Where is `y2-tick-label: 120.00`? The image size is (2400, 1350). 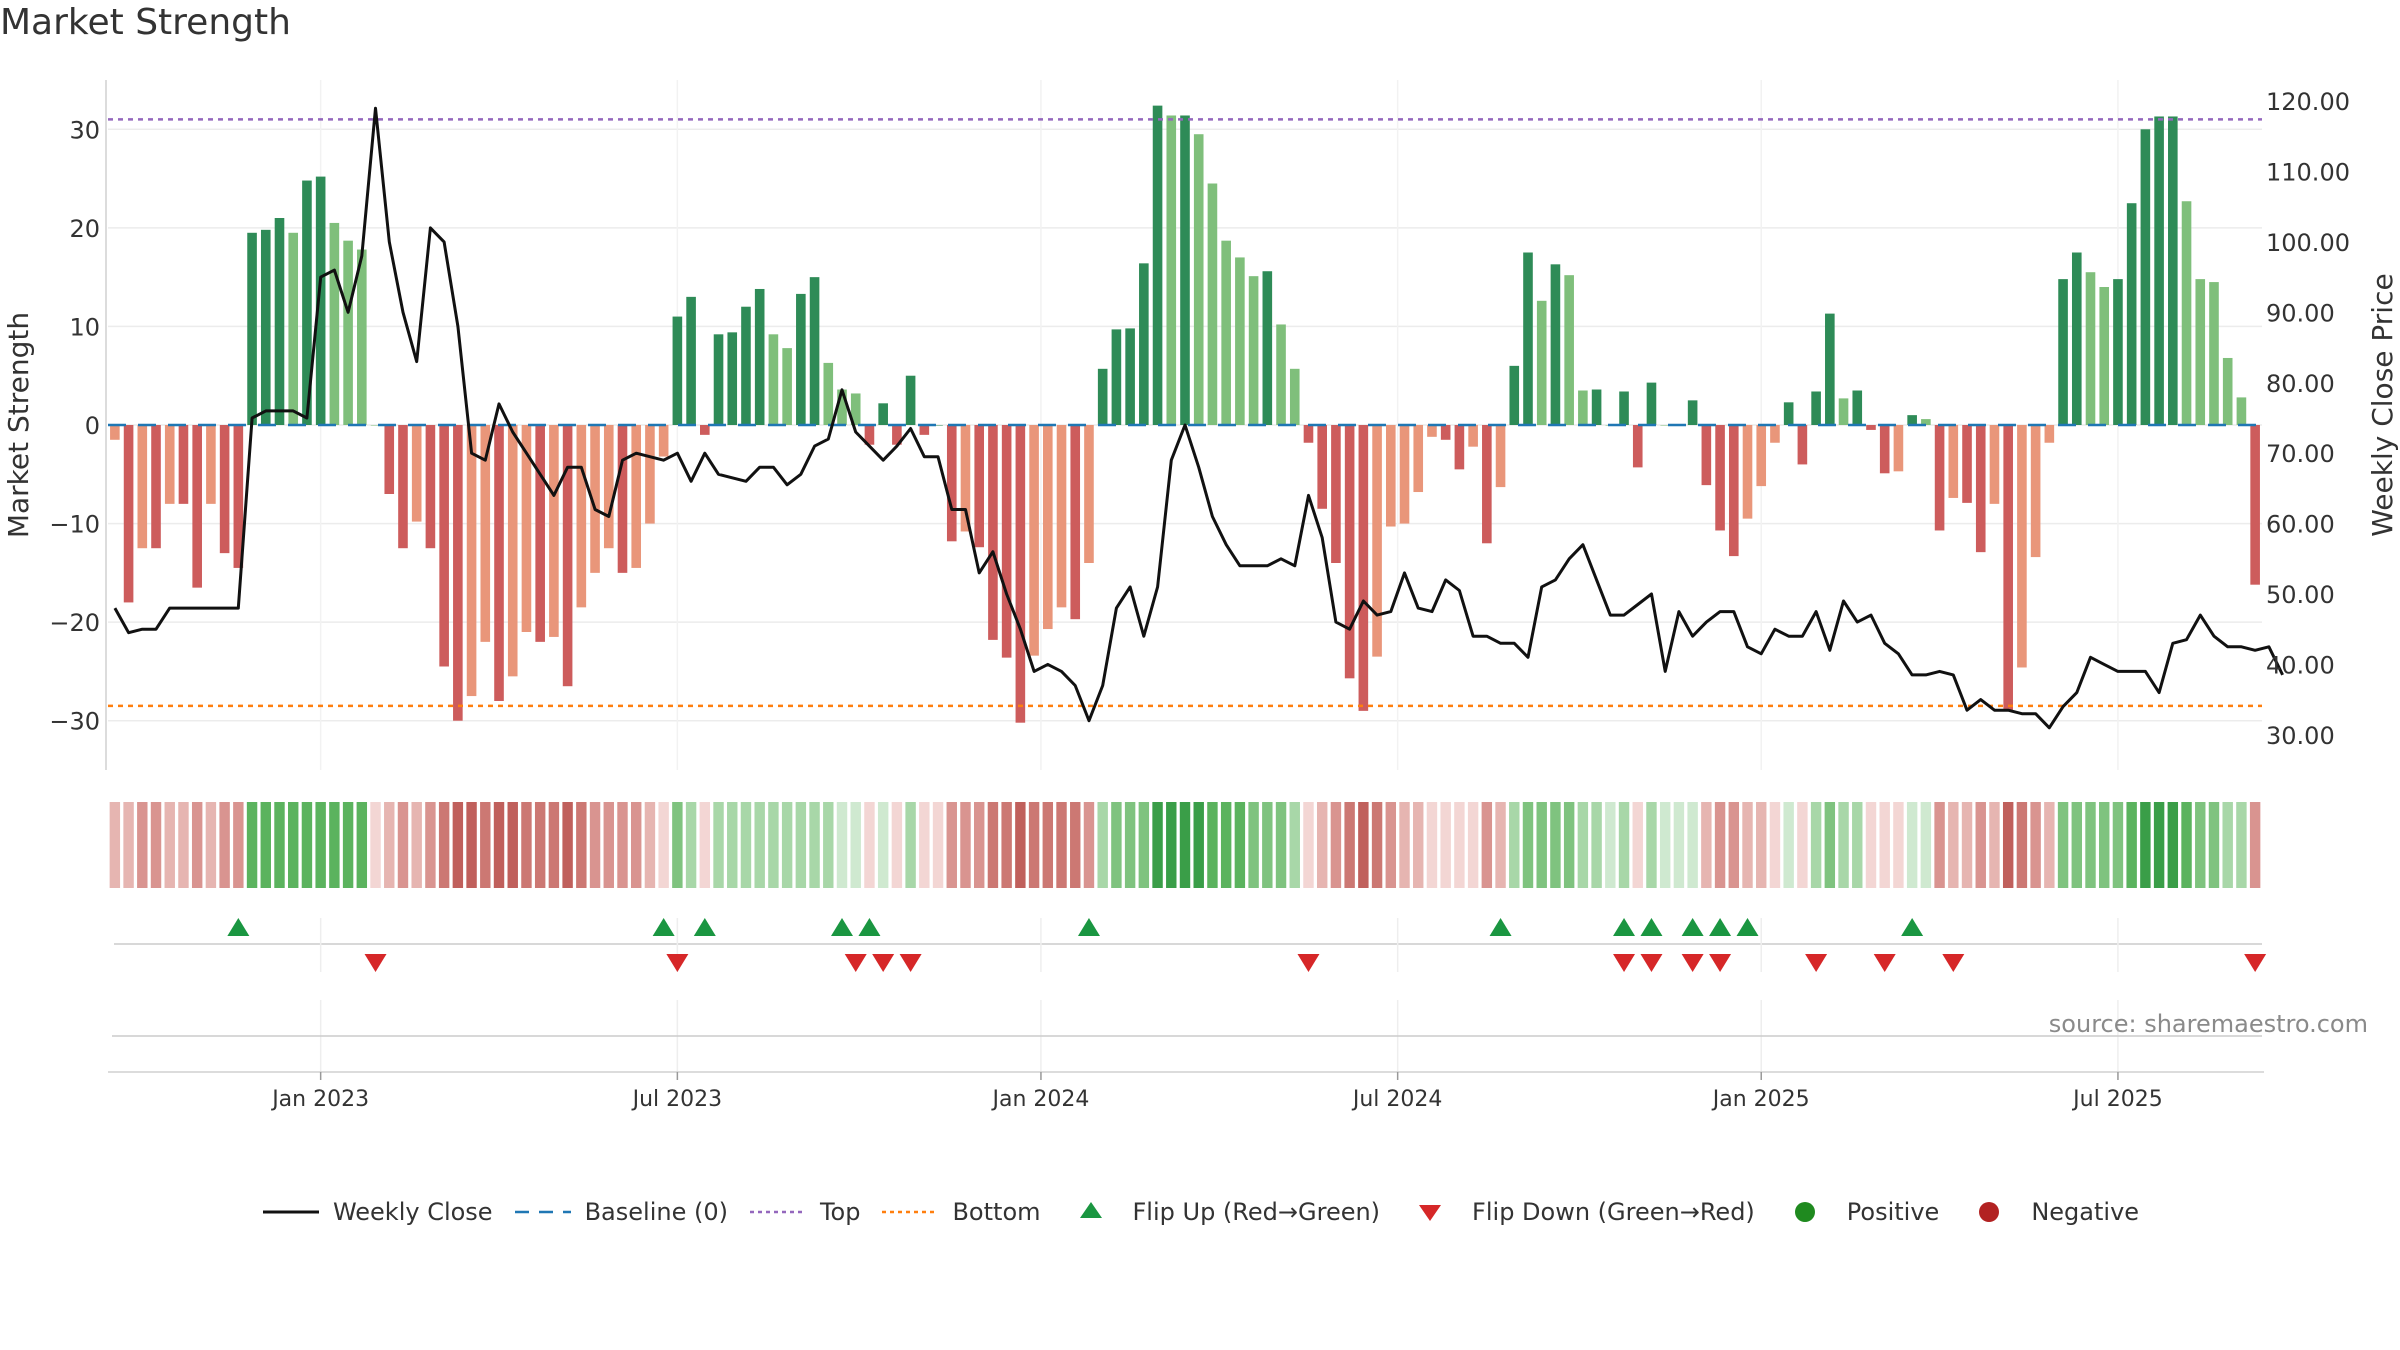
y2-tick-label: 120.00 is located at coordinates (2308, 102).